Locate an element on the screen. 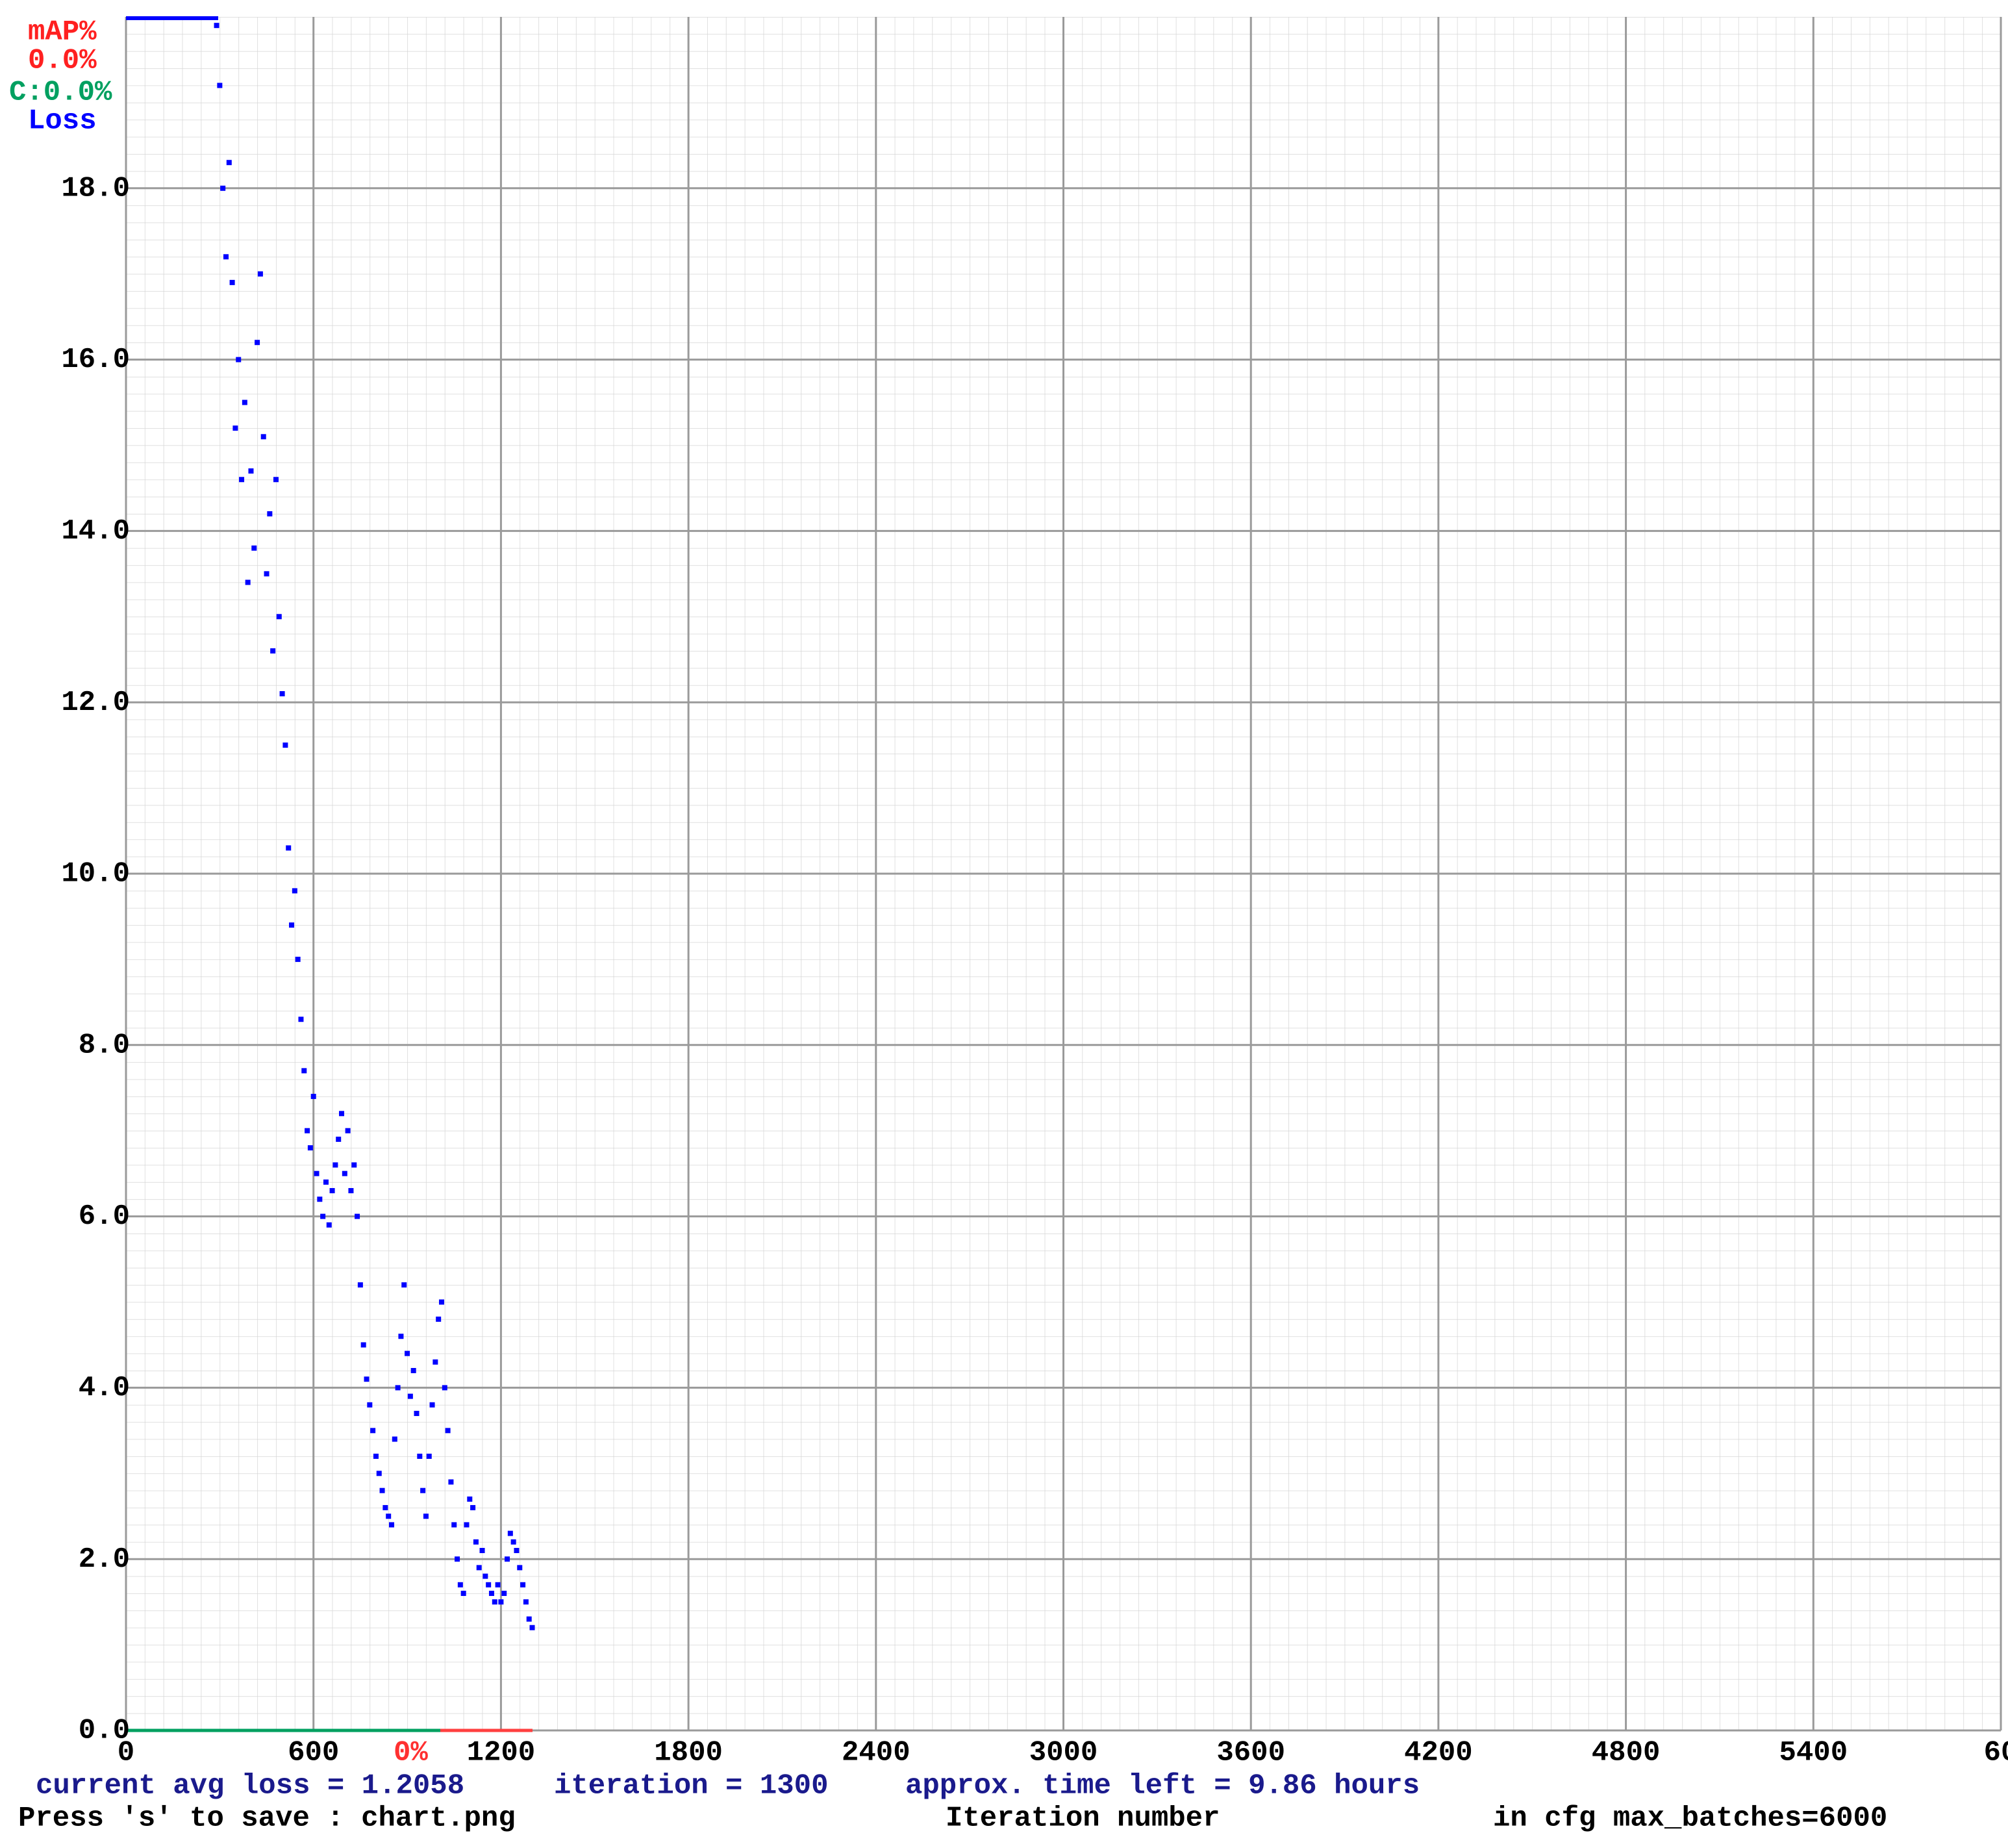 This screenshot has height=1848, width=2008. x-tick-label: 60 is located at coordinates (1996, 1753).